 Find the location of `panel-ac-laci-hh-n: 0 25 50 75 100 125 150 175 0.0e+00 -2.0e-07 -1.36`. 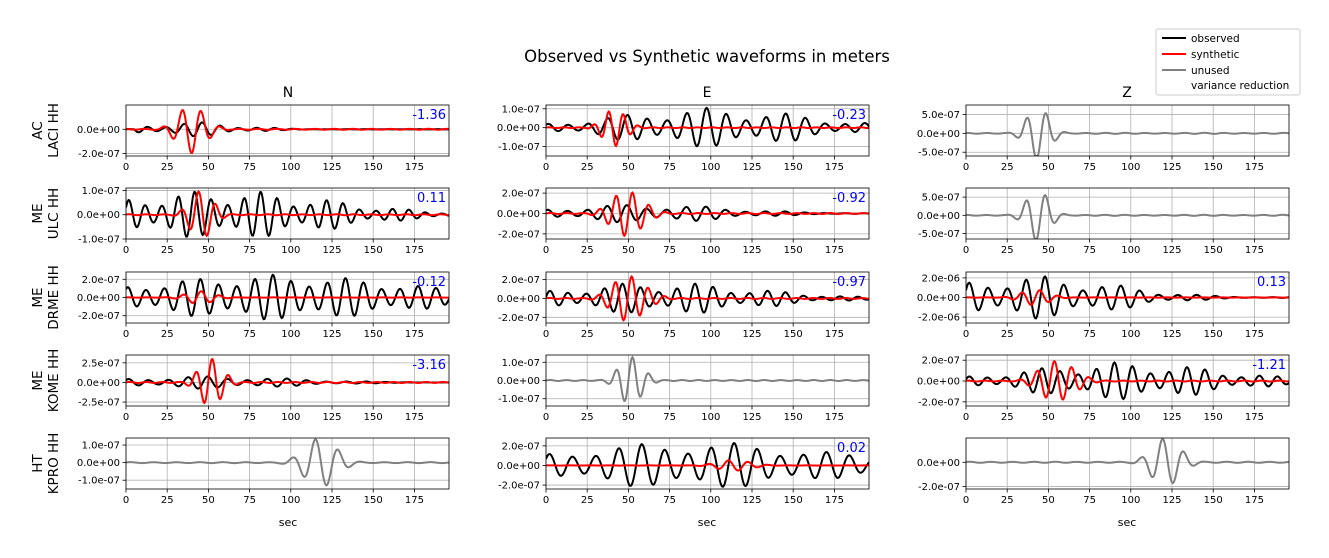

panel-ac-laci-hh-n: 0 25 50 75 100 125 150 175 0.0e+00 -2.0e-07 -1.36 is located at coordinates (263, 138).